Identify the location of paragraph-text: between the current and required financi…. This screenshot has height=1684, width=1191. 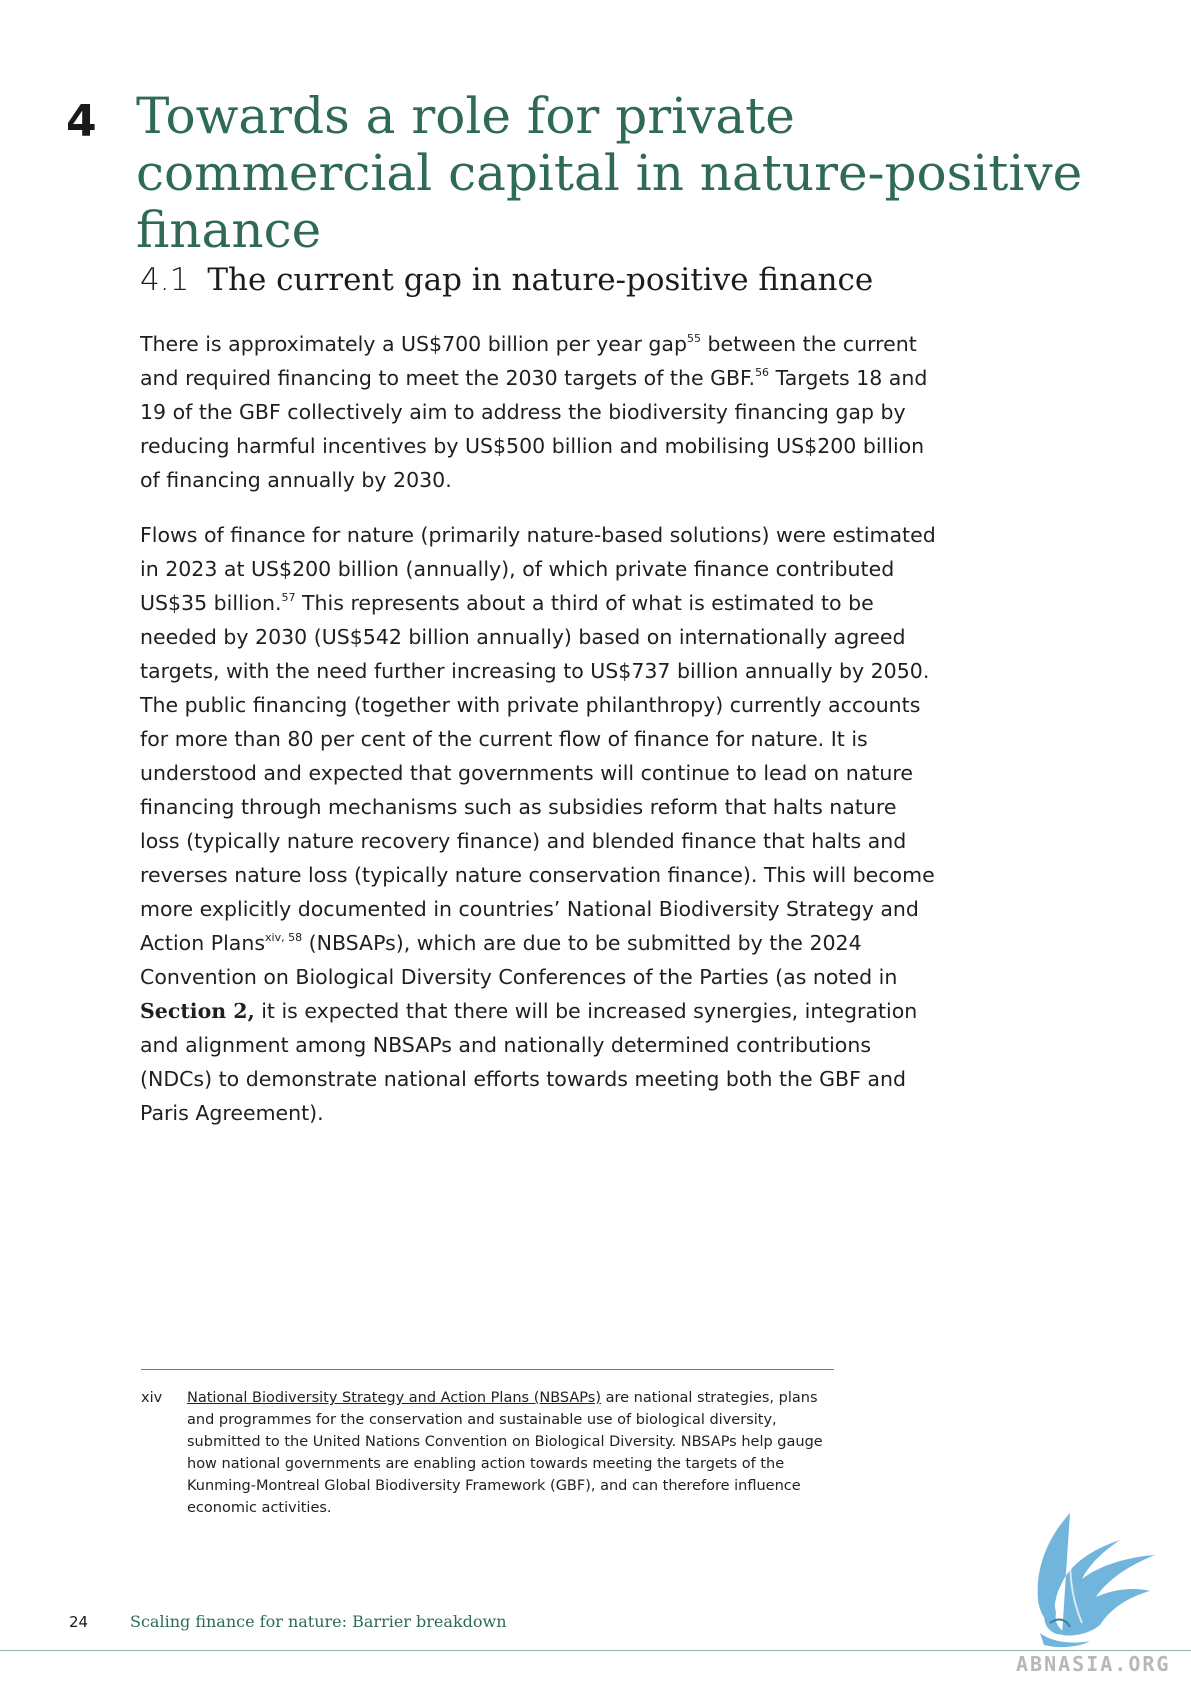
(528, 361).